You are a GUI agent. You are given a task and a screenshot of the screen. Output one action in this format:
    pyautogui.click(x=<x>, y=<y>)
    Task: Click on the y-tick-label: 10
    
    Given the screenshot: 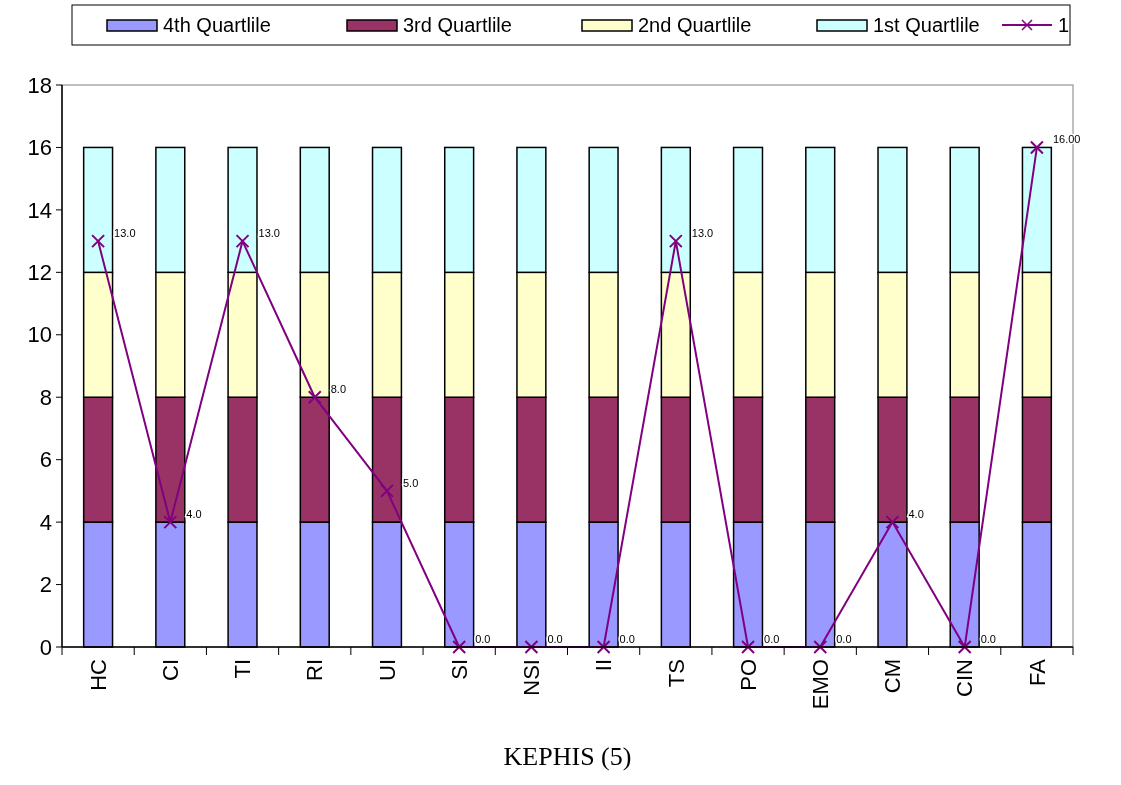 What is the action you would take?
    pyautogui.click(x=39, y=335)
    